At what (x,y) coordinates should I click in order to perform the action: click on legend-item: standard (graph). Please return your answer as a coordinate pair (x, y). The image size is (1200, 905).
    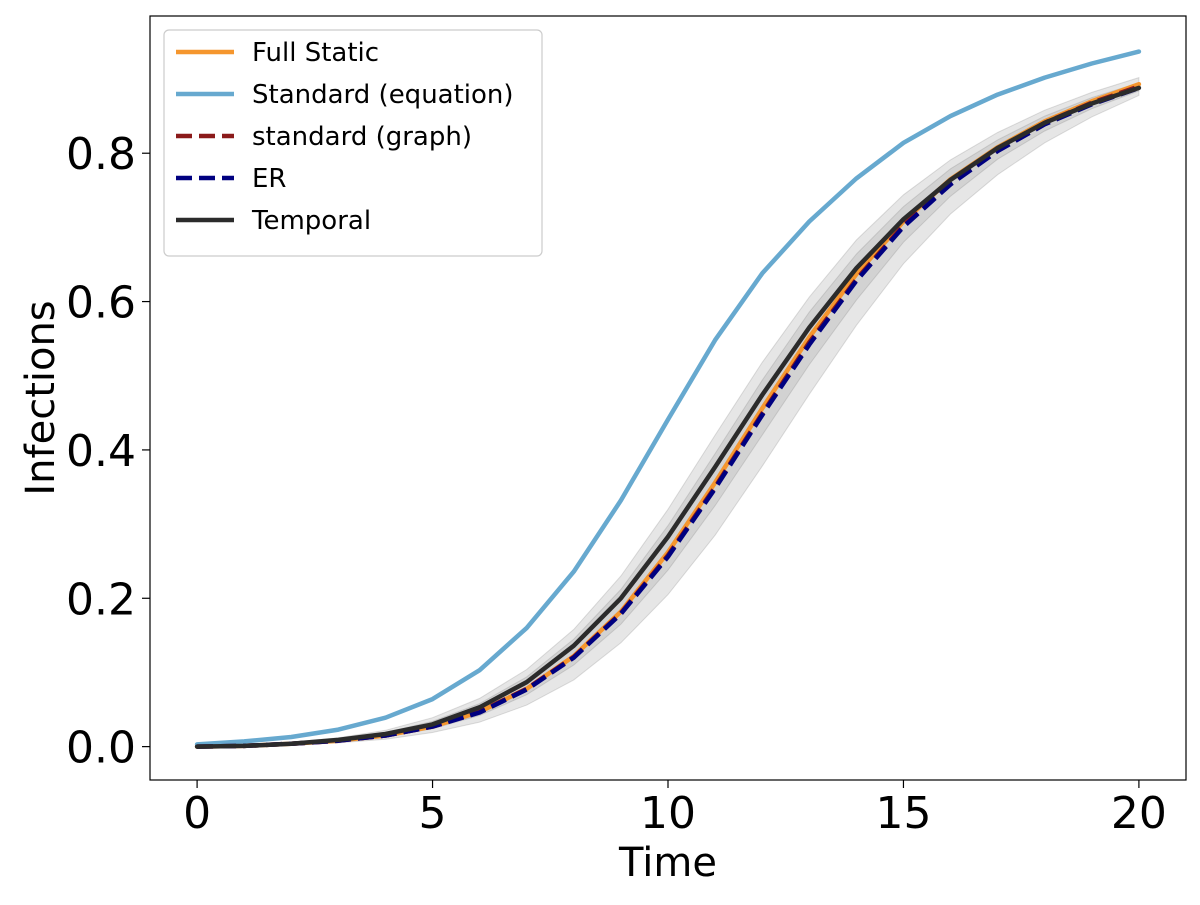
    Looking at the image, I should click on (324, 137).